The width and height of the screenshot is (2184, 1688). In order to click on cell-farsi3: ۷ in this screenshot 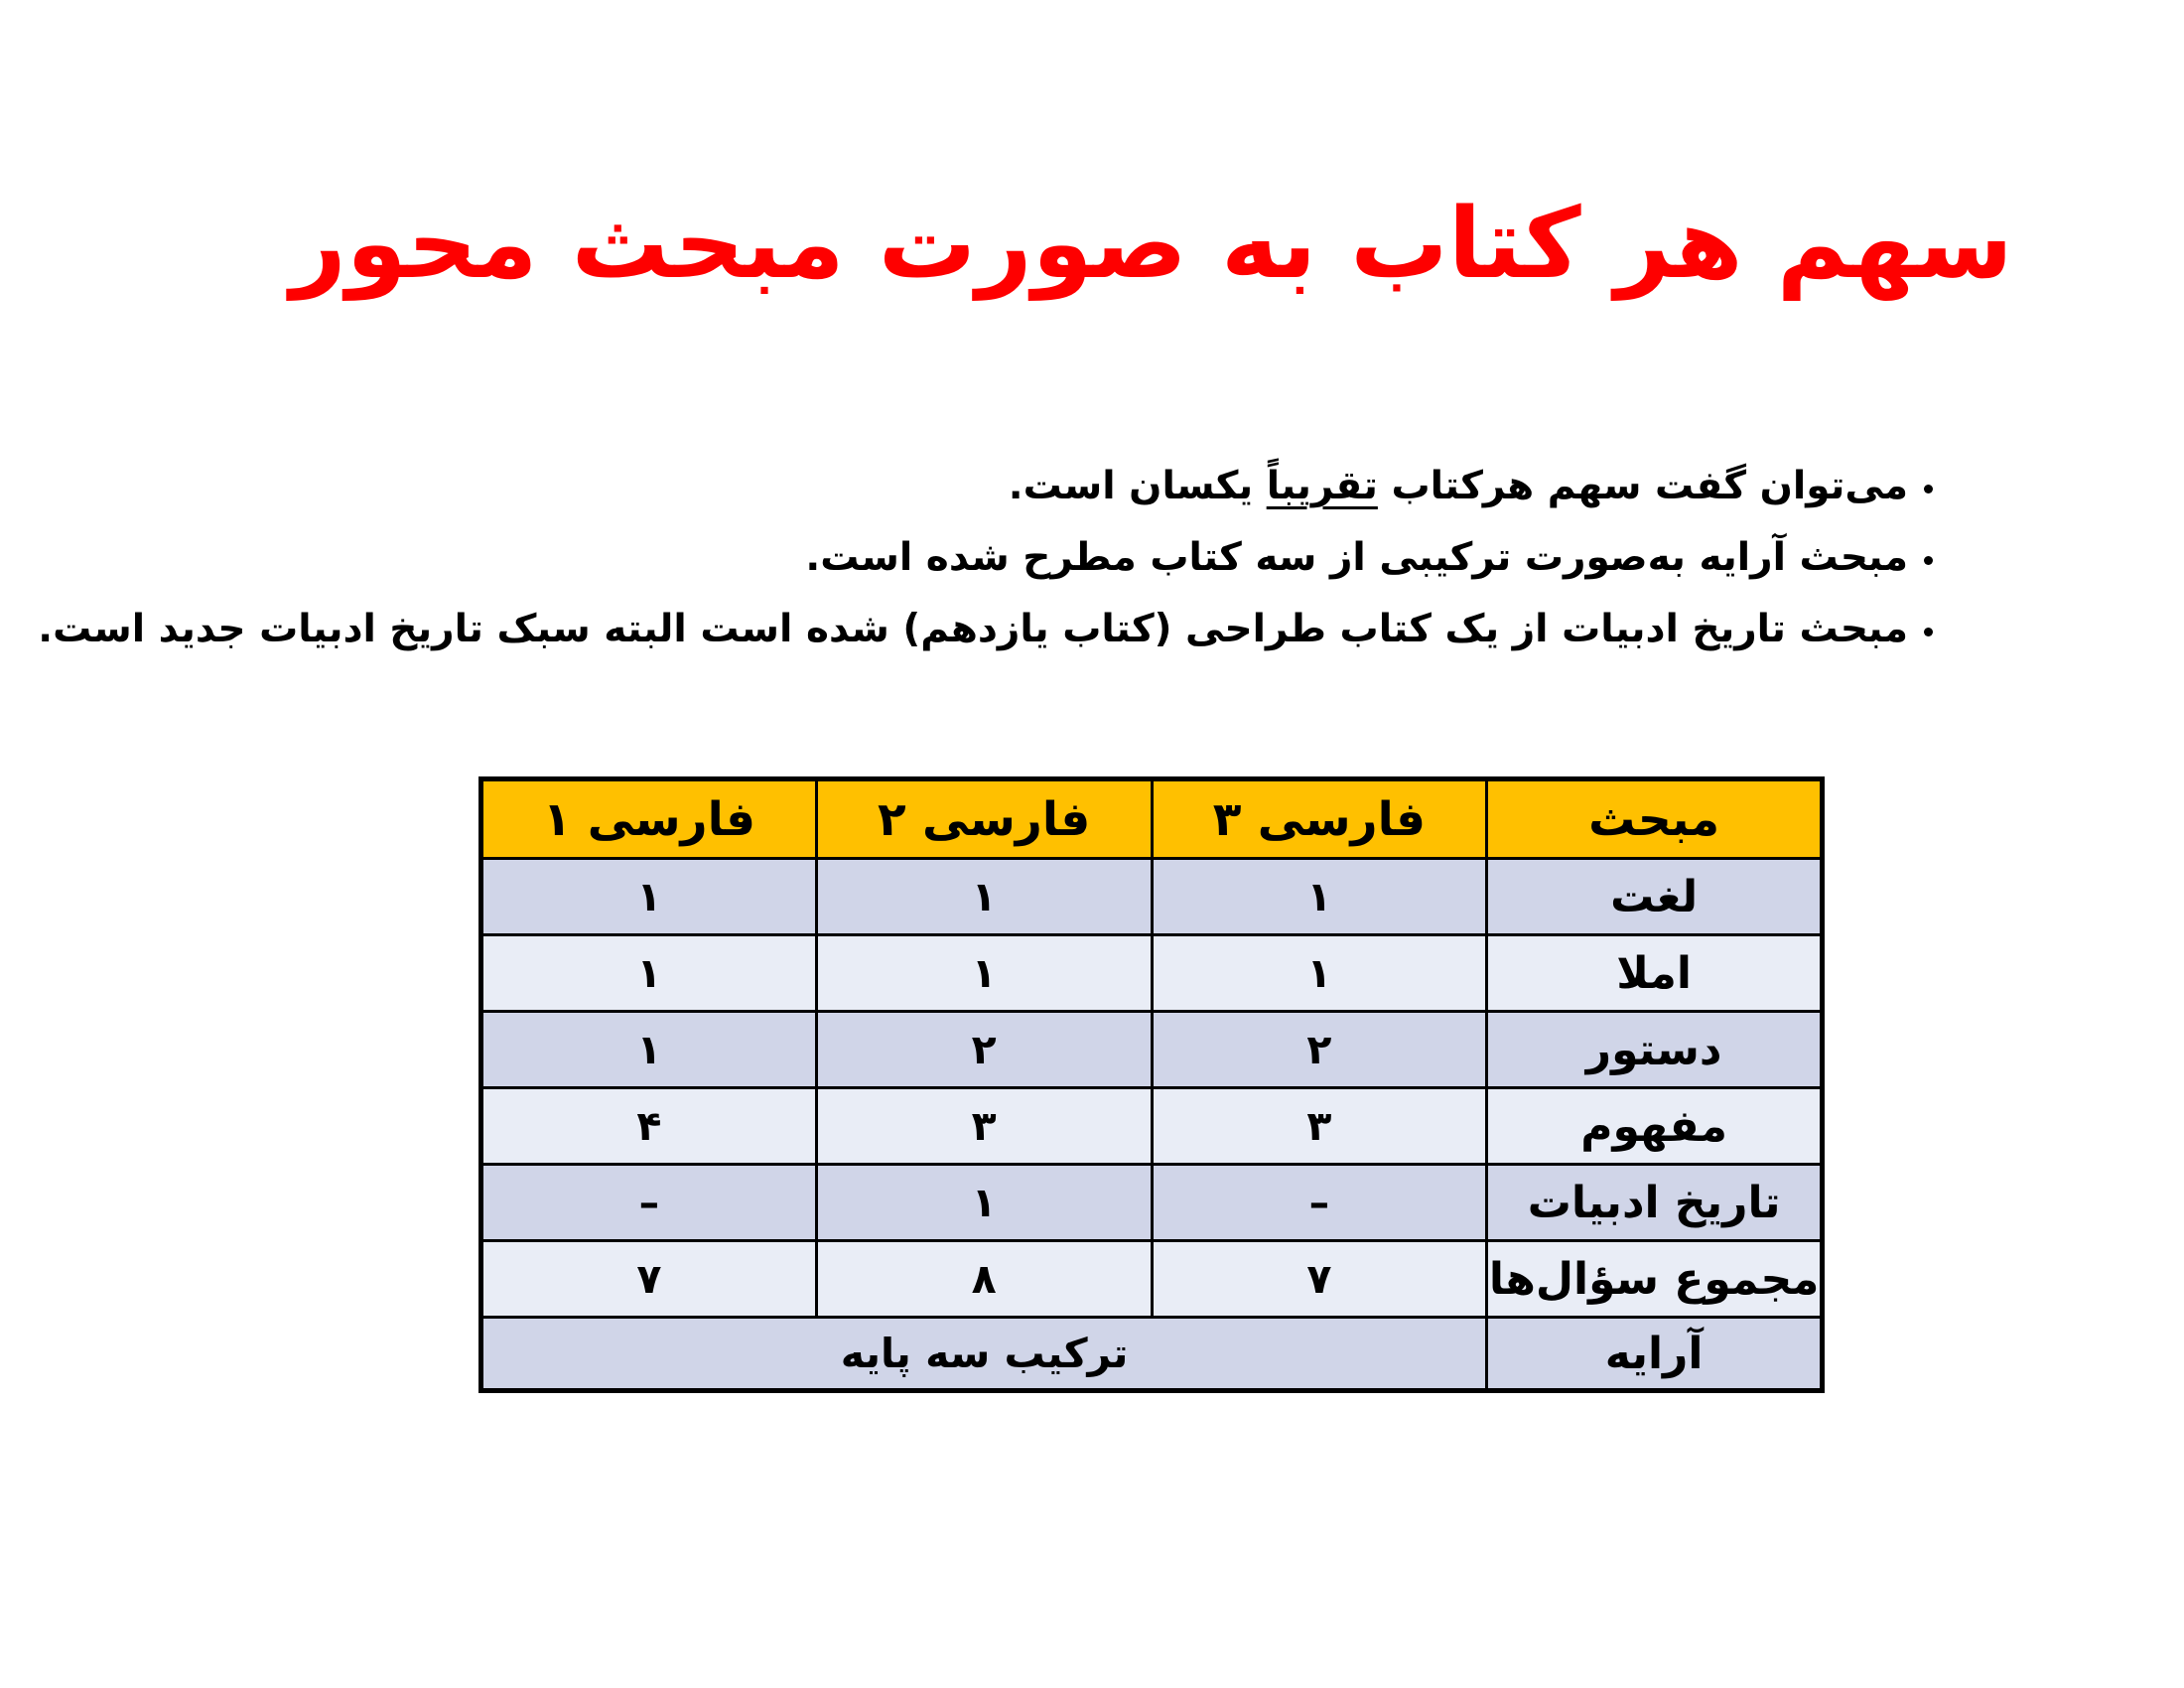, I will do `click(1319, 1279)`.